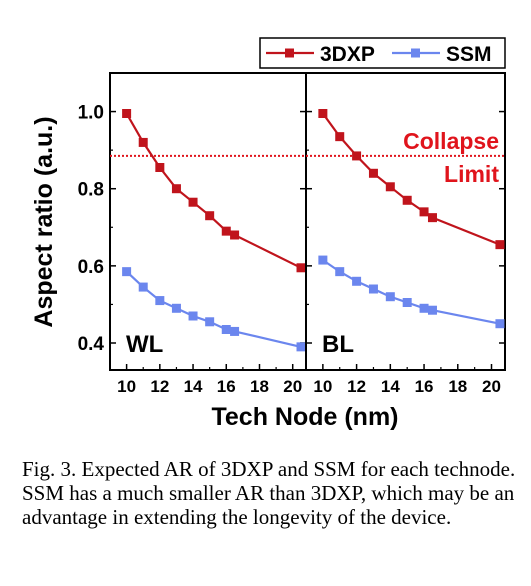  What do you see at coordinates (411, 292) in the screenshot?
I see `series-line-ssm` at bounding box center [411, 292].